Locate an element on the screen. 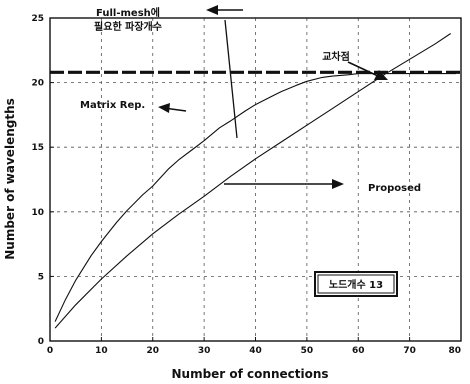 The image size is (470, 384). proposed-arrow is located at coordinates (284, 184).